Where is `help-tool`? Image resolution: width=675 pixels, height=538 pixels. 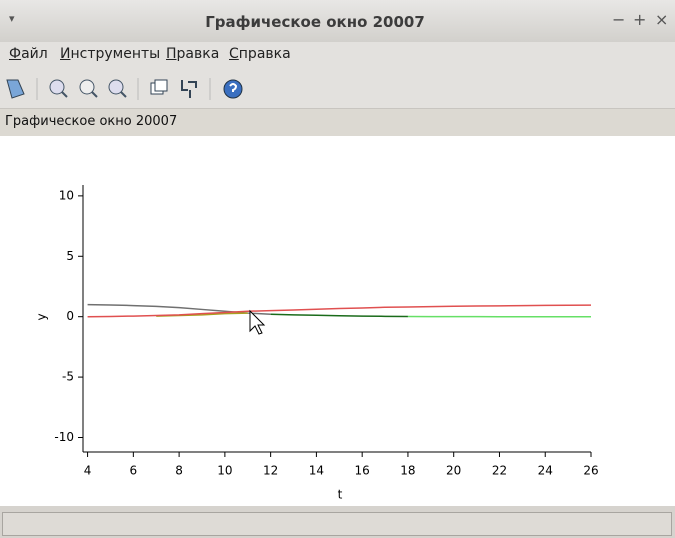
help-tool is located at coordinates (233, 89).